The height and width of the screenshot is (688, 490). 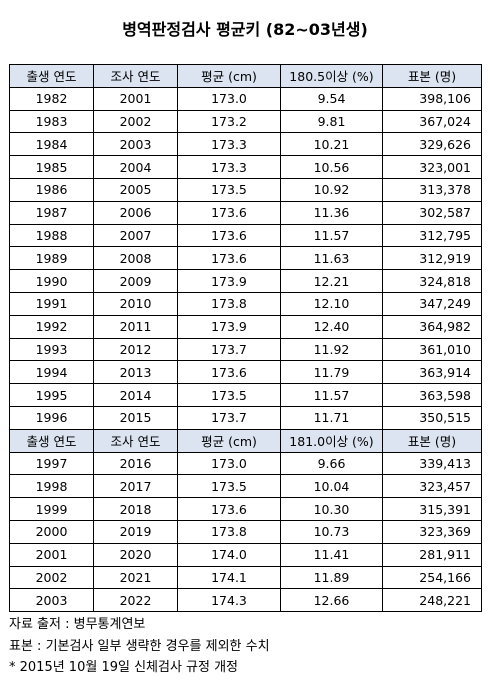 I want to click on cell: 1989, so click(x=51, y=258).